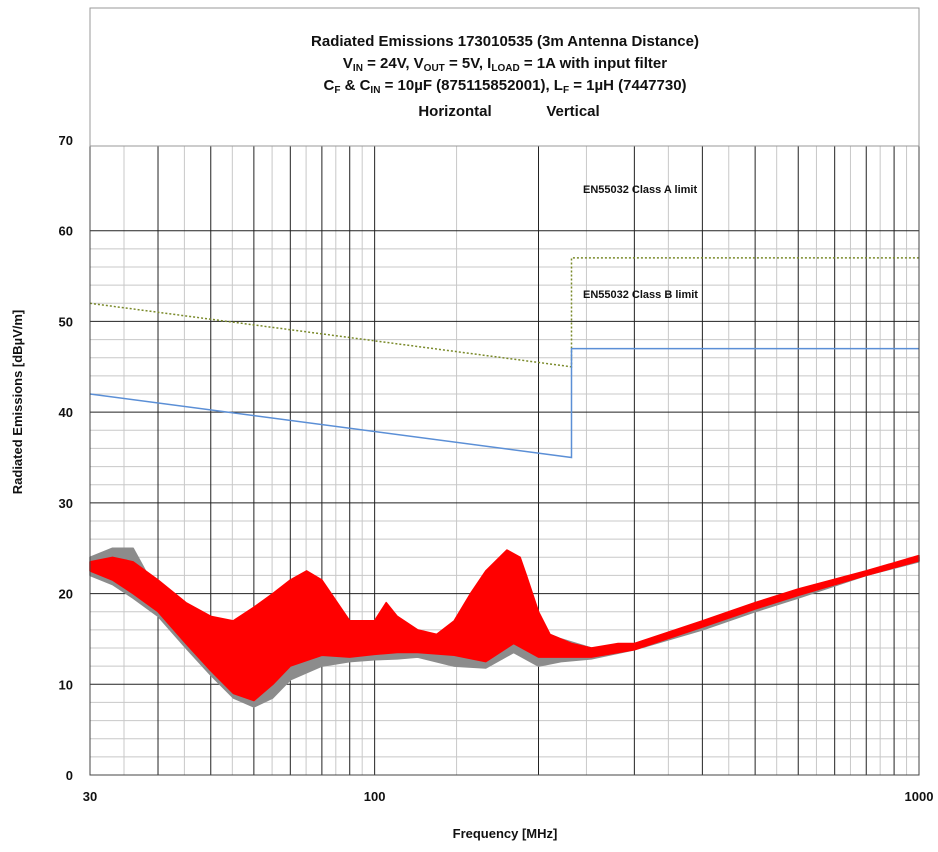  What do you see at coordinates (566, 90) in the screenshot?
I see `title3-sub-c: F` at bounding box center [566, 90].